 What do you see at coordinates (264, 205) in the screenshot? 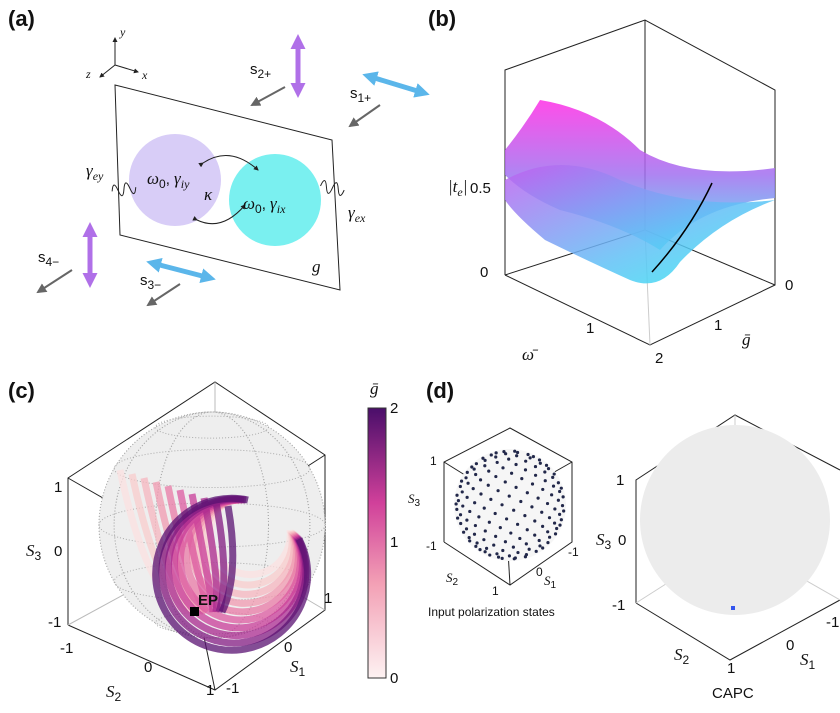
I see `mode-label: ω0, γix` at bounding box center [264, 205].